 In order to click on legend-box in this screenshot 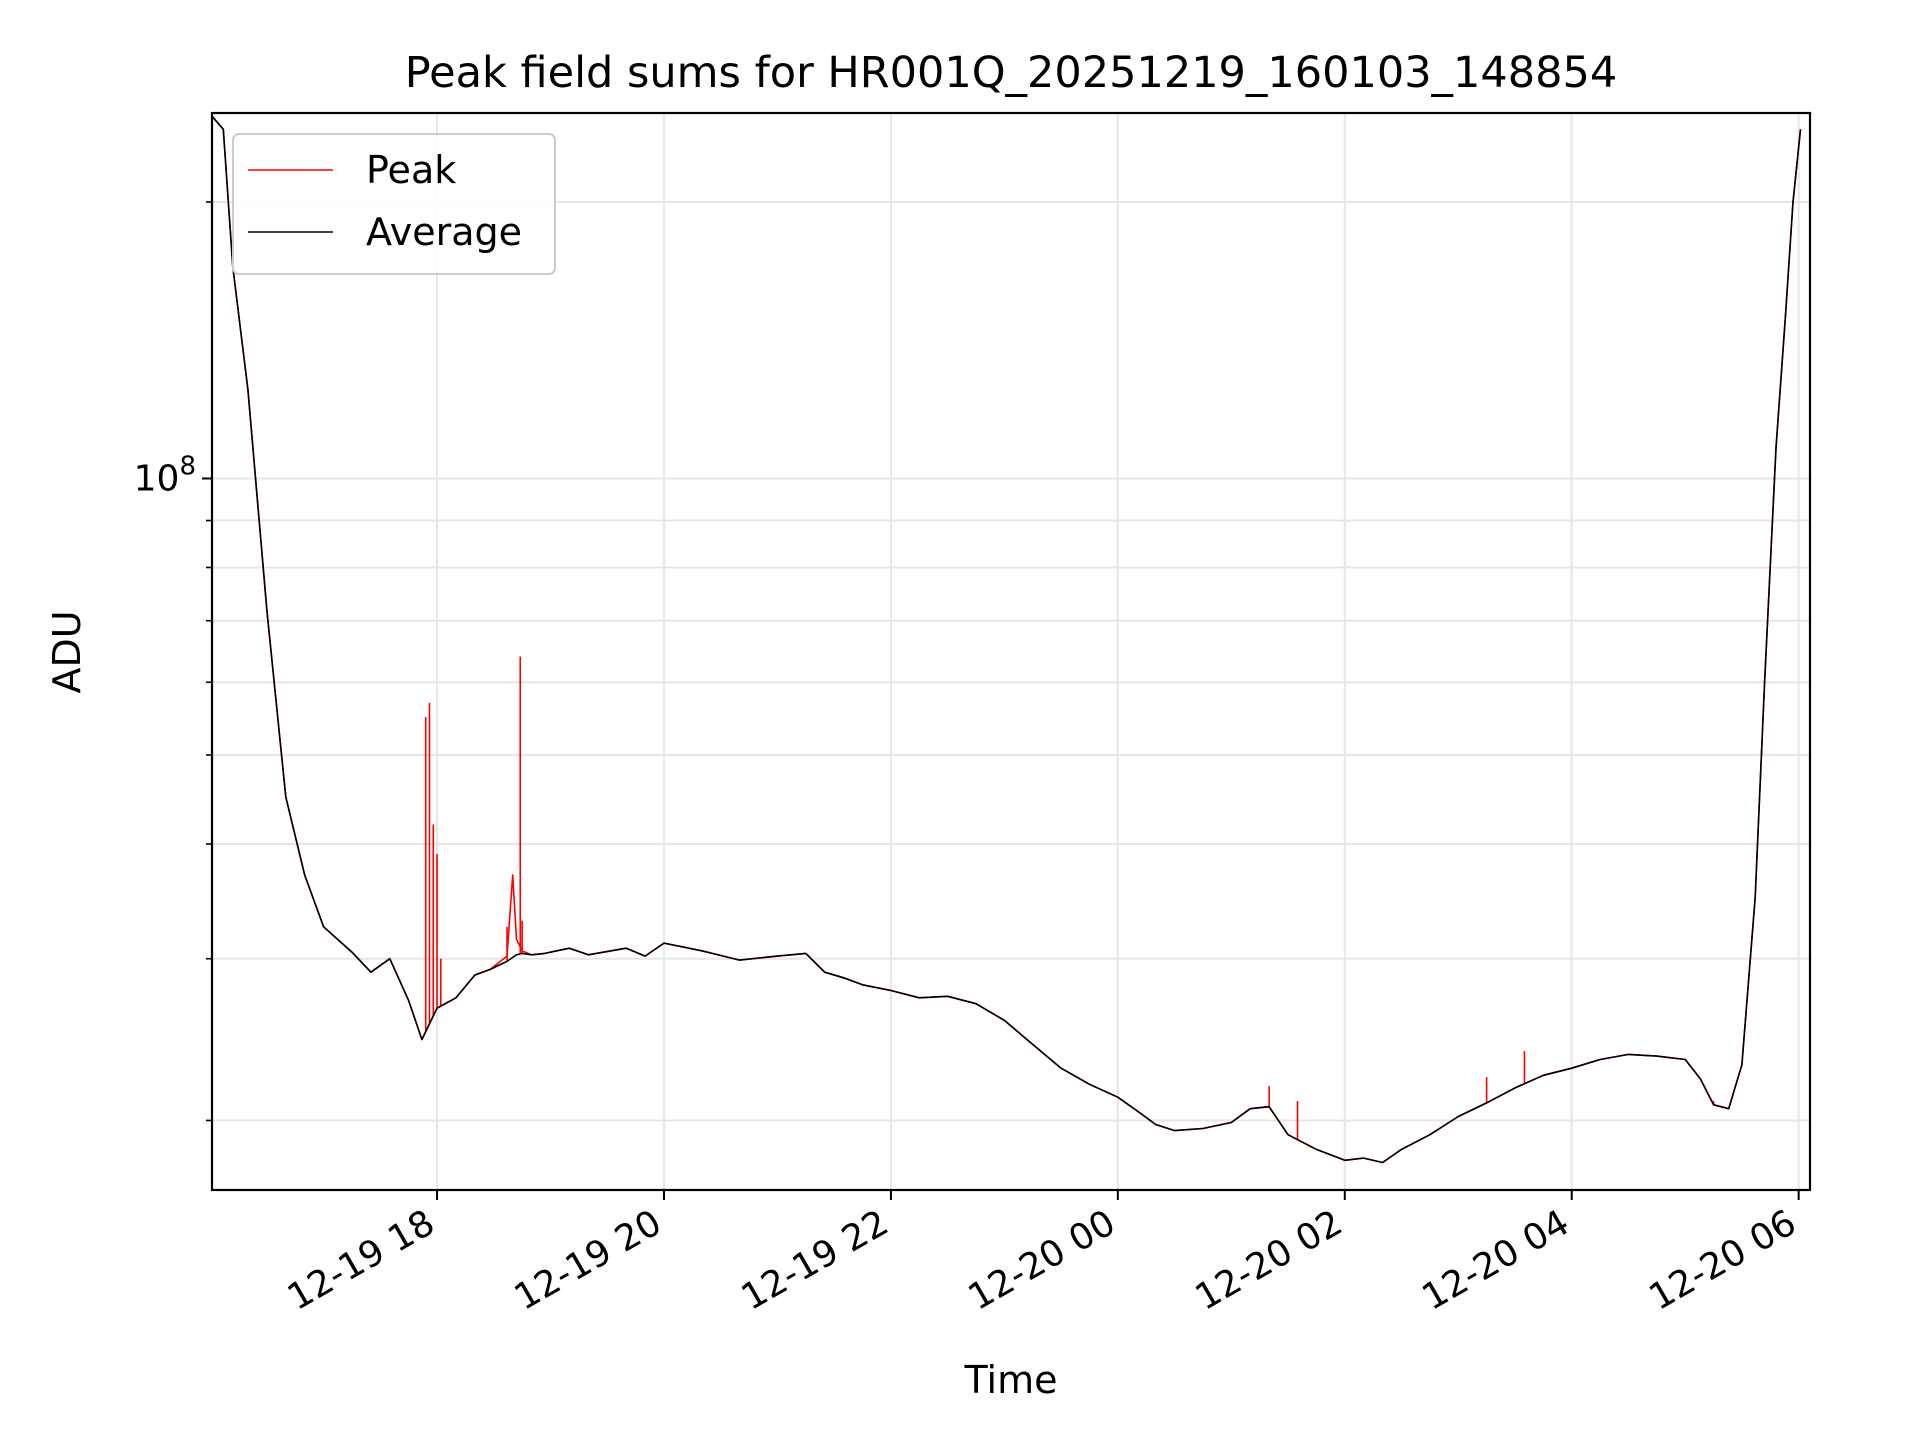, I will do `click(394, 204)`.